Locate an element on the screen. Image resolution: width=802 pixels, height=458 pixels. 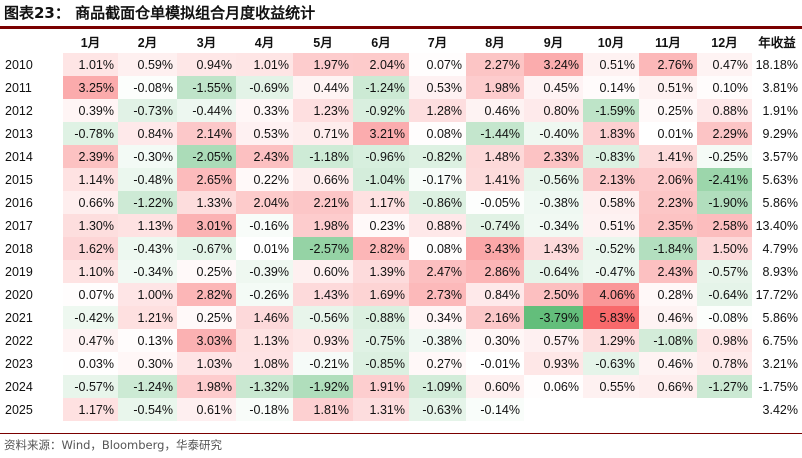
monthly-return-cell: 2.82% is located at coordinates (381, 248).